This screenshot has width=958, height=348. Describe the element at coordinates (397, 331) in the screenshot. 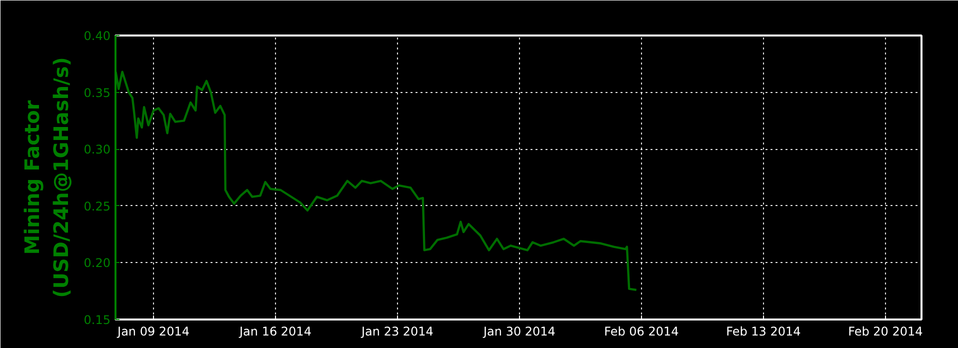

I see `x-tick-label: Jan 23 2014` at that location.